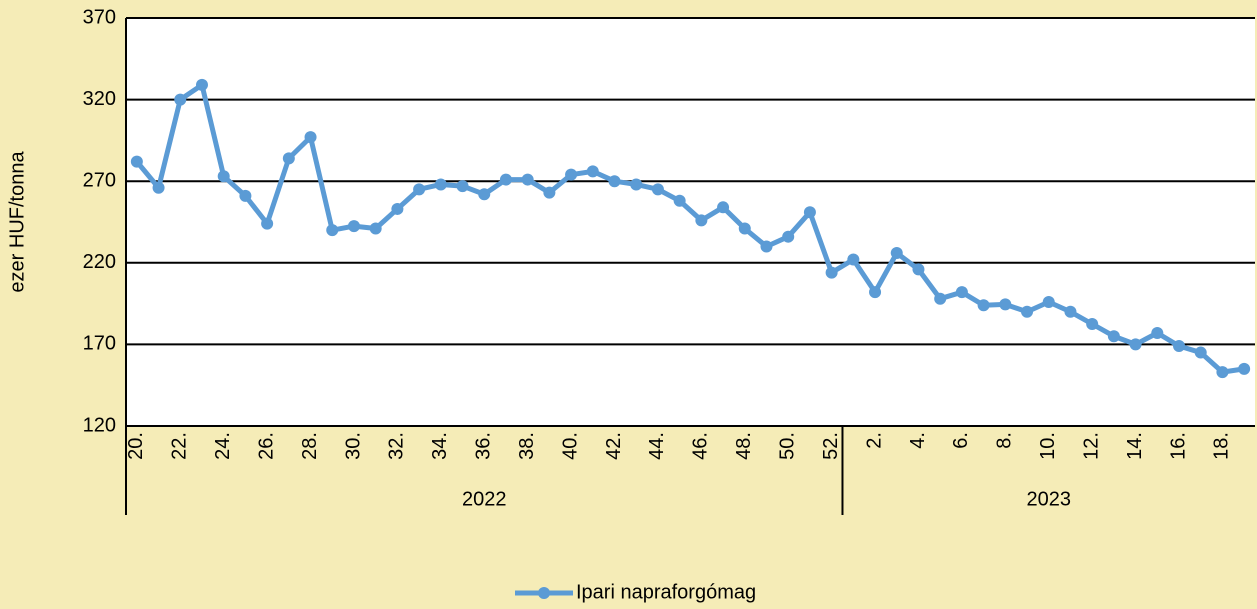 The height and width of the screenshot is (609, 1257). Describe the element at coordinates (484, 446) in the screenshot. I see `x-tick-label: 36.` at that location.